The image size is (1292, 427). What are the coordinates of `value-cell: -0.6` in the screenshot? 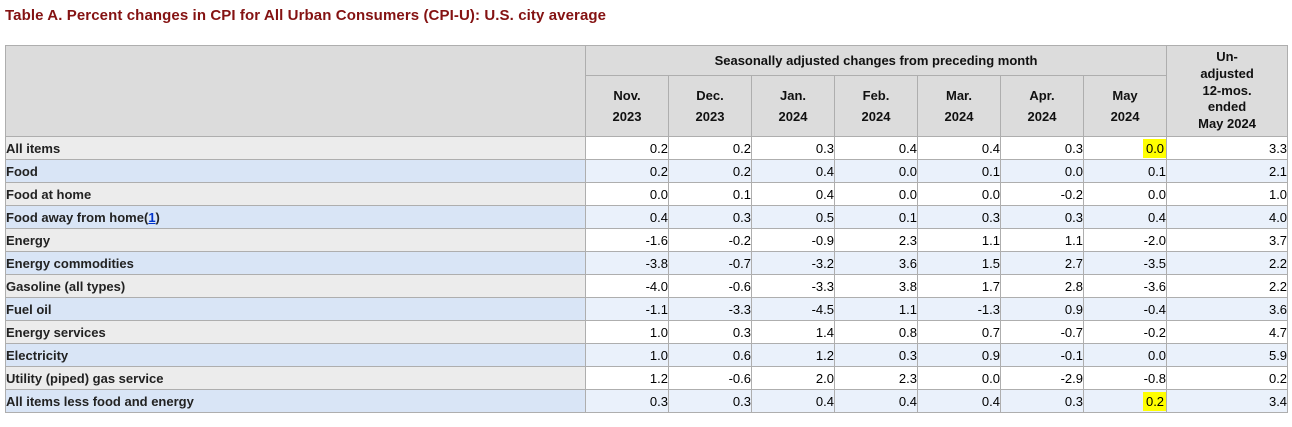 It's located at (710, 378).